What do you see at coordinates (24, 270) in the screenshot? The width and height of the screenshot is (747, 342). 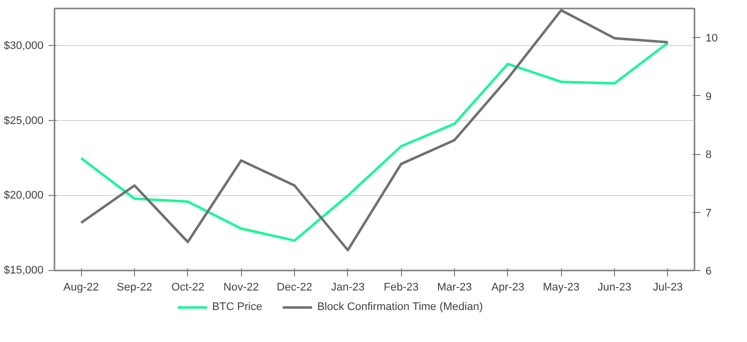 I see `y-tick-label: $15,000` at bounding box center [24, 270].